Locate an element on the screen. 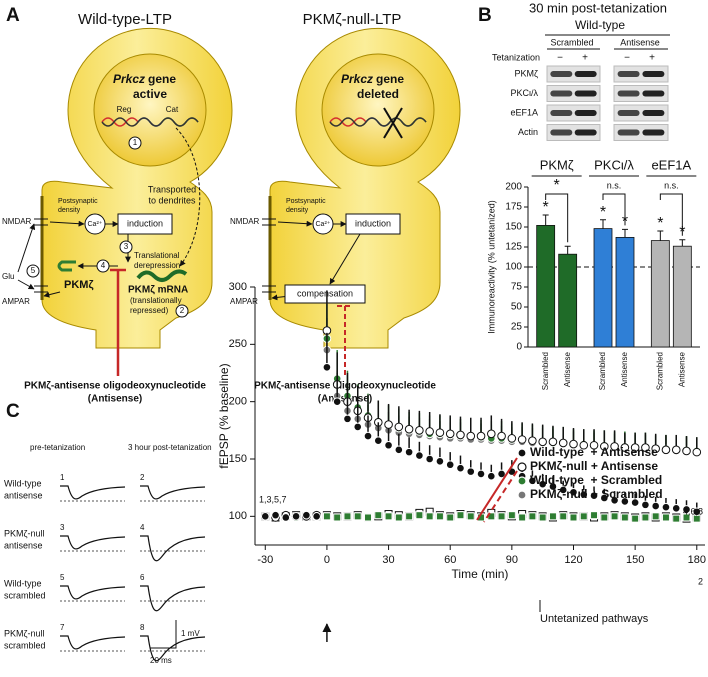  mrna-note: (translationally is located at coordinates (156, 300).